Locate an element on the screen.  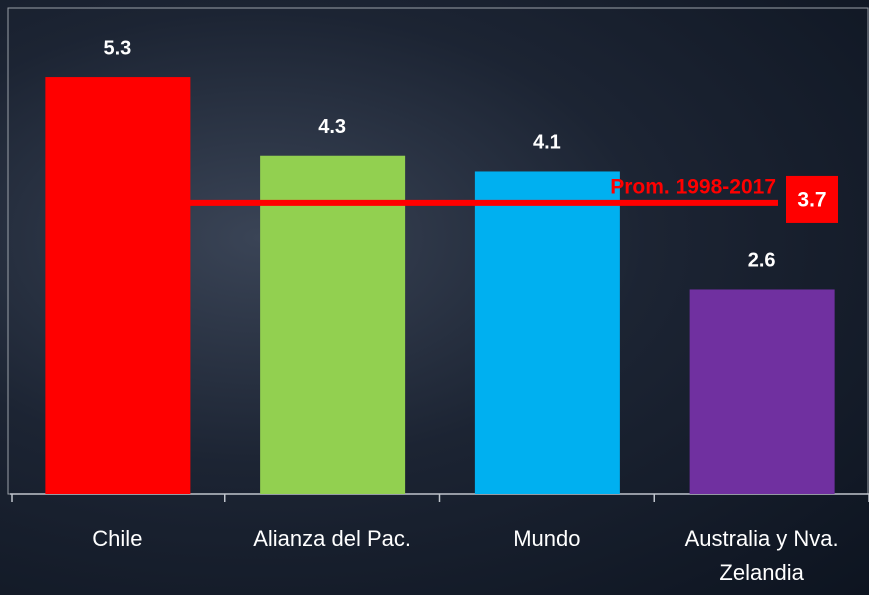
x-tick-label: Mundo is located at coordinates (547, 538).